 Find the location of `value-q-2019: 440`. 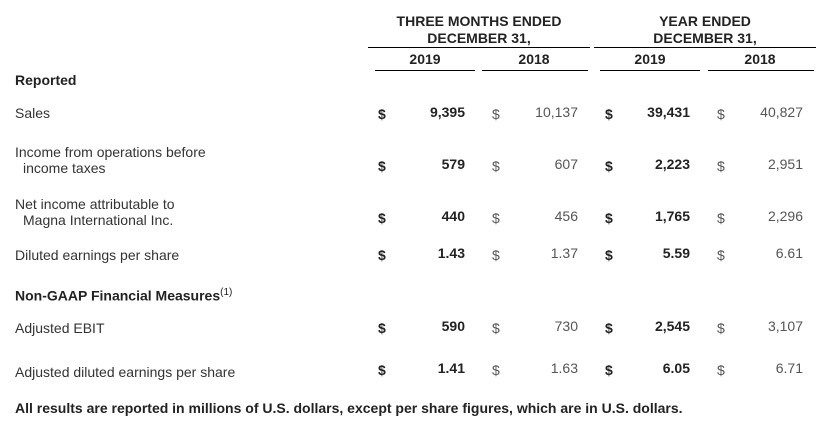

value-q-2019: 440 is located at coordinates (453, 216).